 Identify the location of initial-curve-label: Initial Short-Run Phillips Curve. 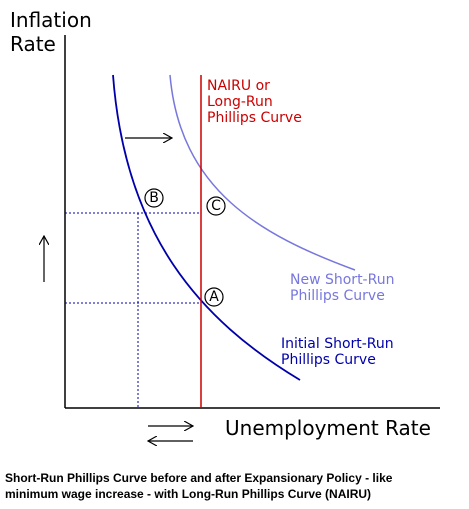
(339, 352).